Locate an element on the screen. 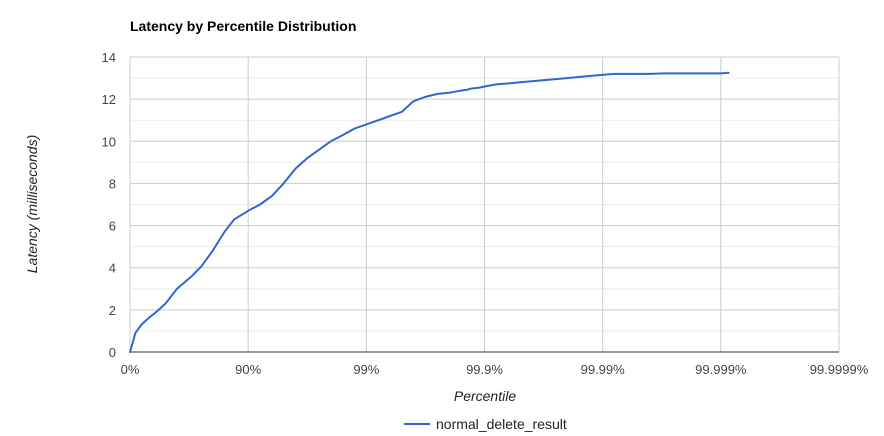  x-tick-labels: 0% 90% 99% 99.9% 99.99% 99.999% 99.9999% is located at coordinates (495, 369).